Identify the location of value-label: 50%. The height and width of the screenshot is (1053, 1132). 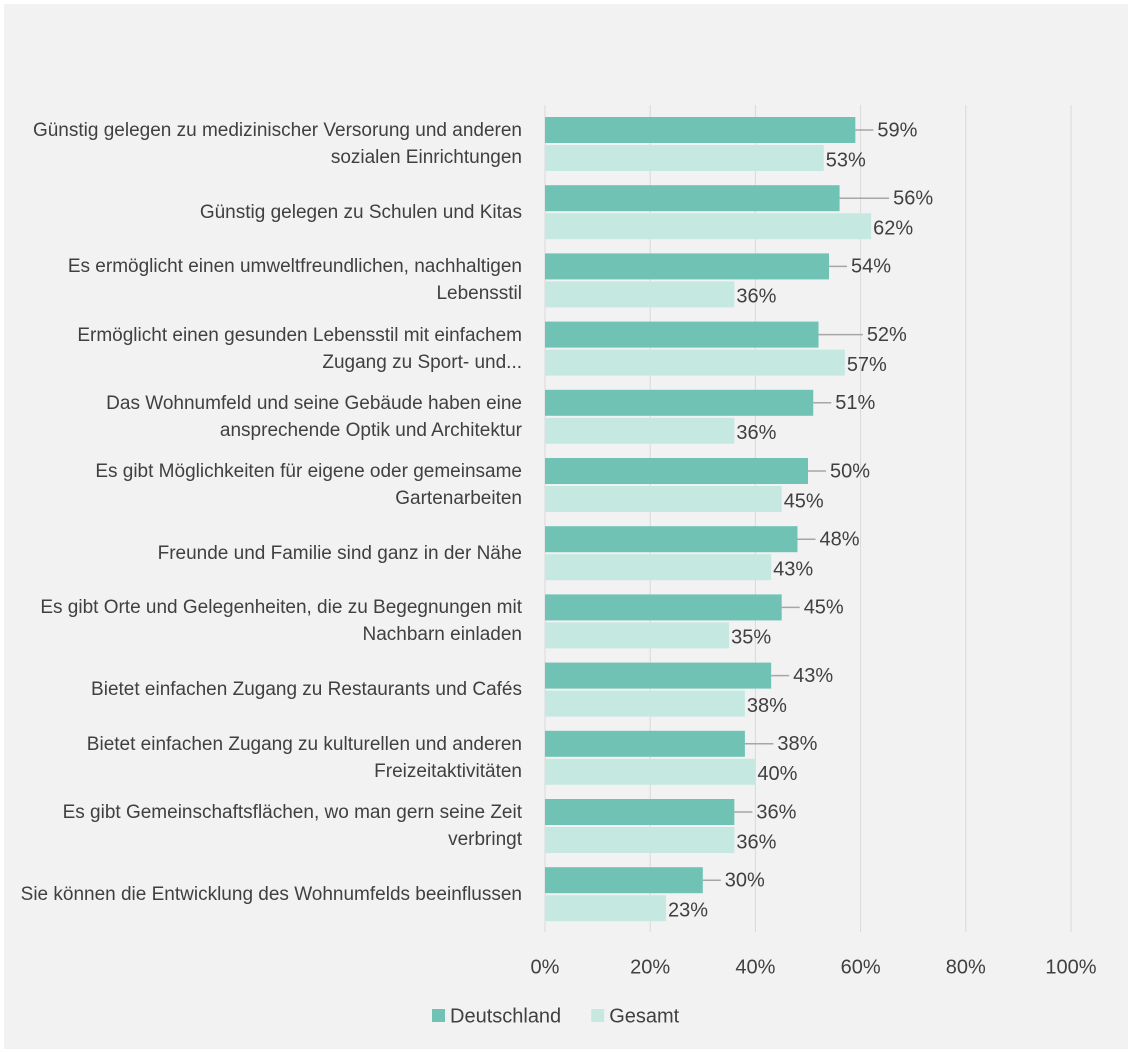
(850, 471).